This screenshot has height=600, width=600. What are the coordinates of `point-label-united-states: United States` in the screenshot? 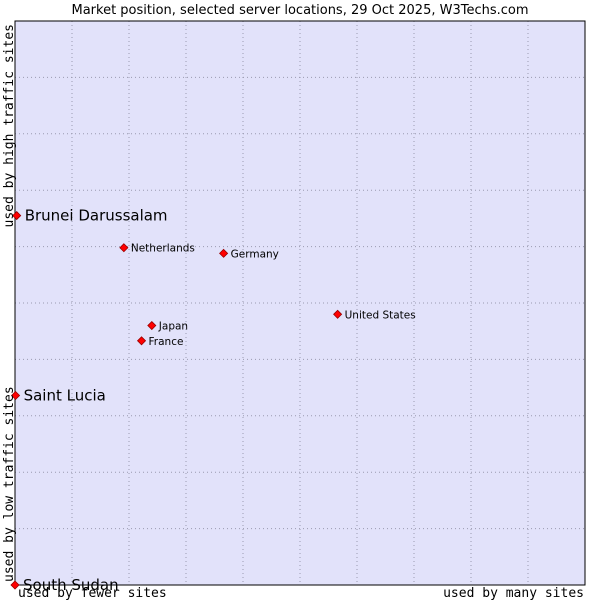 It's located at (380, 315).